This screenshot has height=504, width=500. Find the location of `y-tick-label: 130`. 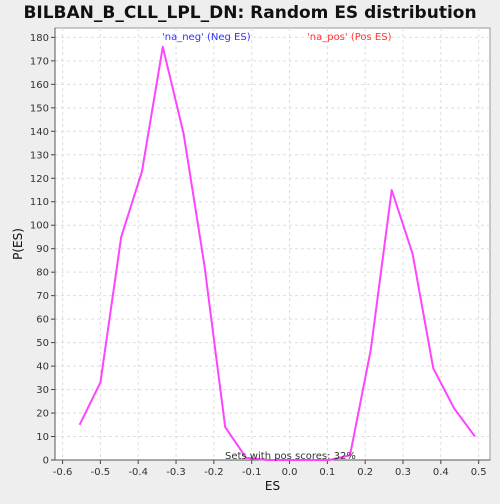

y-tick-label: 130 is located at coordinates (39, 155).